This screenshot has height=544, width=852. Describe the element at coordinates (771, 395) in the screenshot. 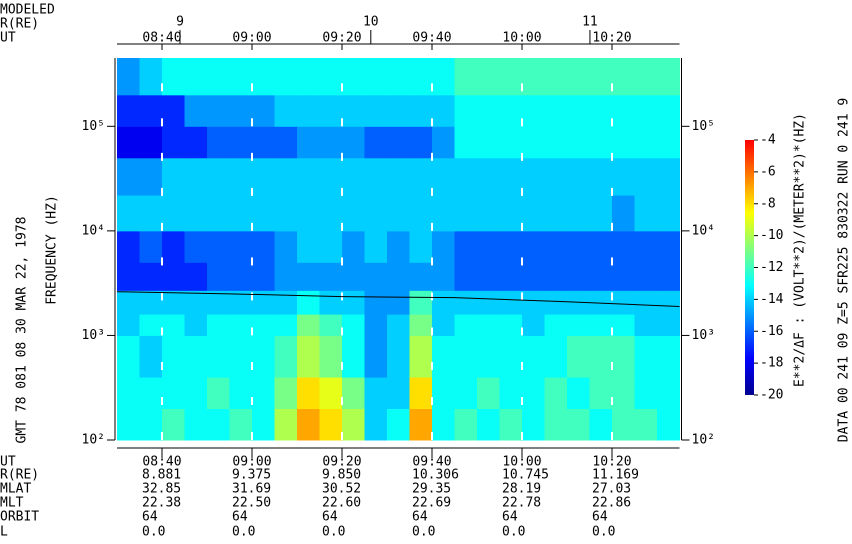

I see `colorbar-tick-label: -20` at that location.